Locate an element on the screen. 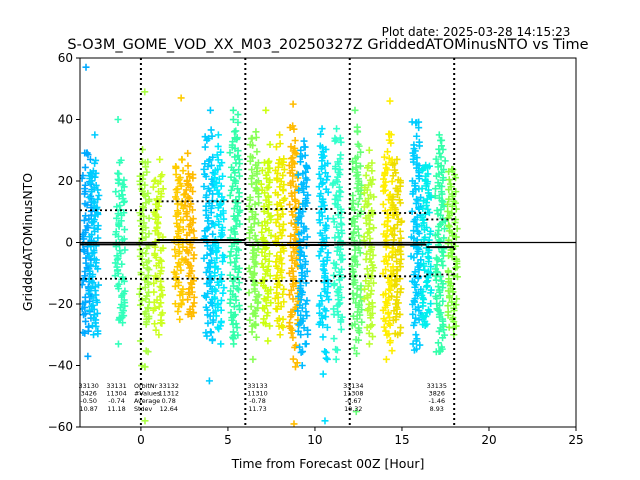 This screenshot has width=640, height=480. orbit-annotation-3: 33132 11312 0.78 12.64 is located at coordinates (169, 397).